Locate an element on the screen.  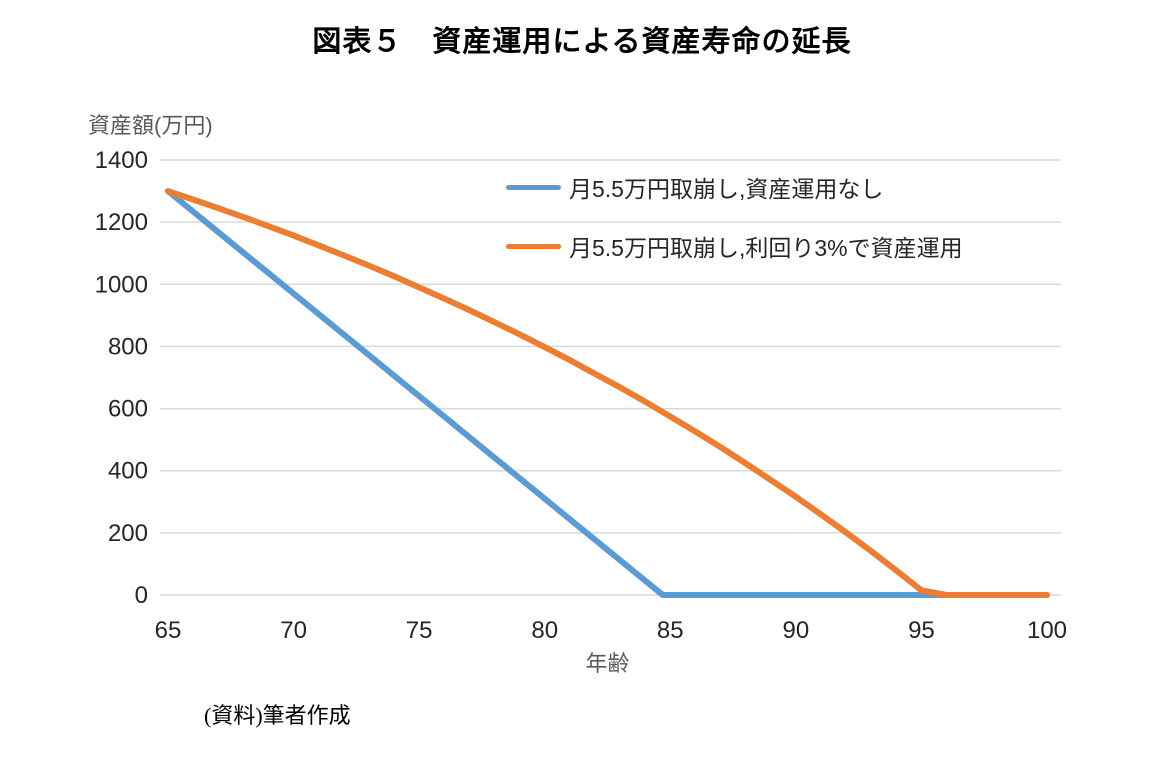
x-tick-label: 80 is located at coordinates (544, 630).